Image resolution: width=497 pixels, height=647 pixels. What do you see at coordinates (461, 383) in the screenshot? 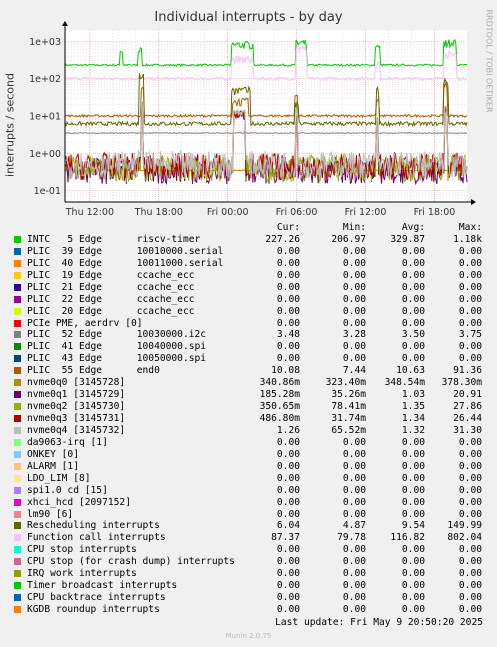
I see `legend-max: 378.30m` at bounding box center [461, 383].